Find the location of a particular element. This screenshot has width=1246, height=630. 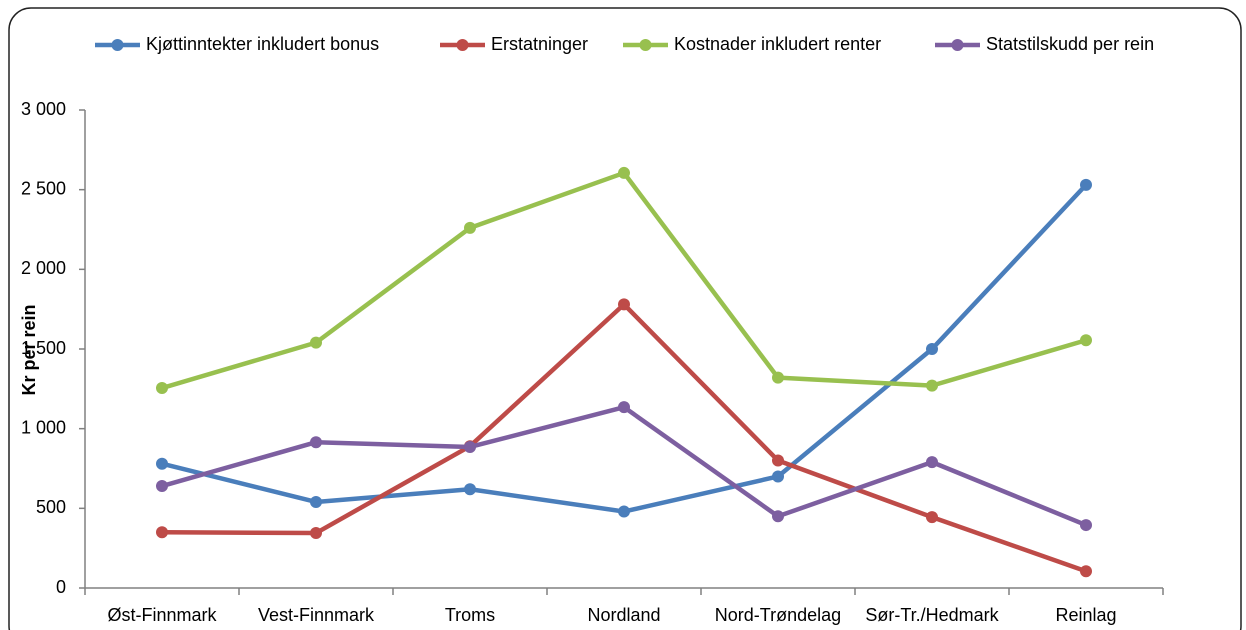

x-tick-label: Øst-Finnmark is located at coordinates (162, 615).